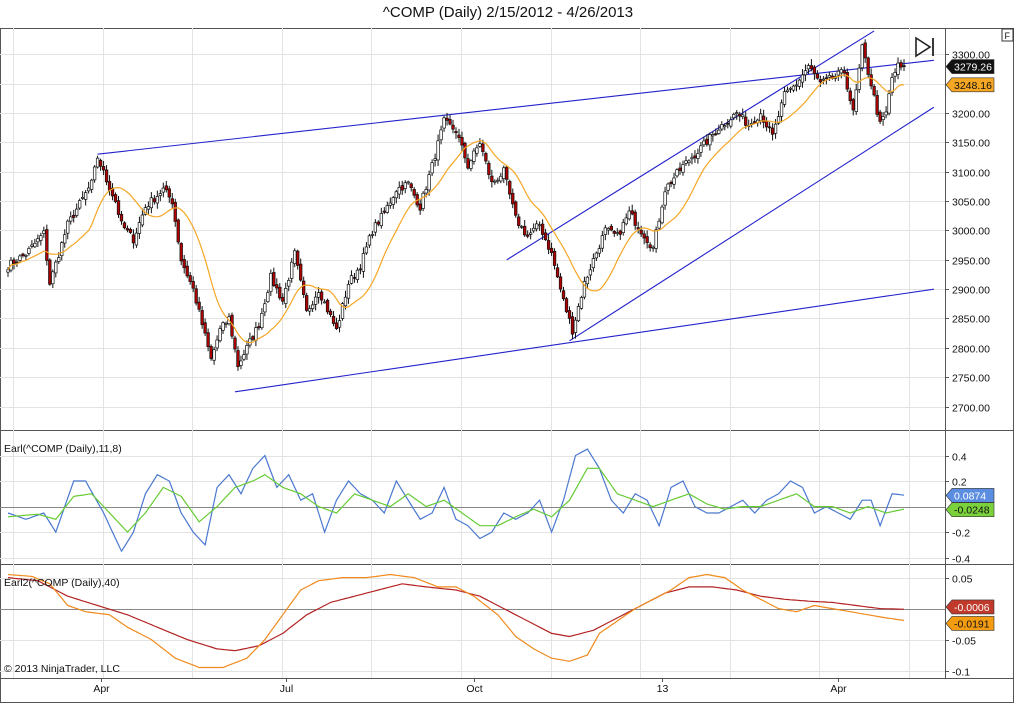  What do you see at coordinates (62, 583) in the screenshot?
I see `earl2-panel-title: Earl2(^COMP (Daily),40)` at bounding box center [62, 583].